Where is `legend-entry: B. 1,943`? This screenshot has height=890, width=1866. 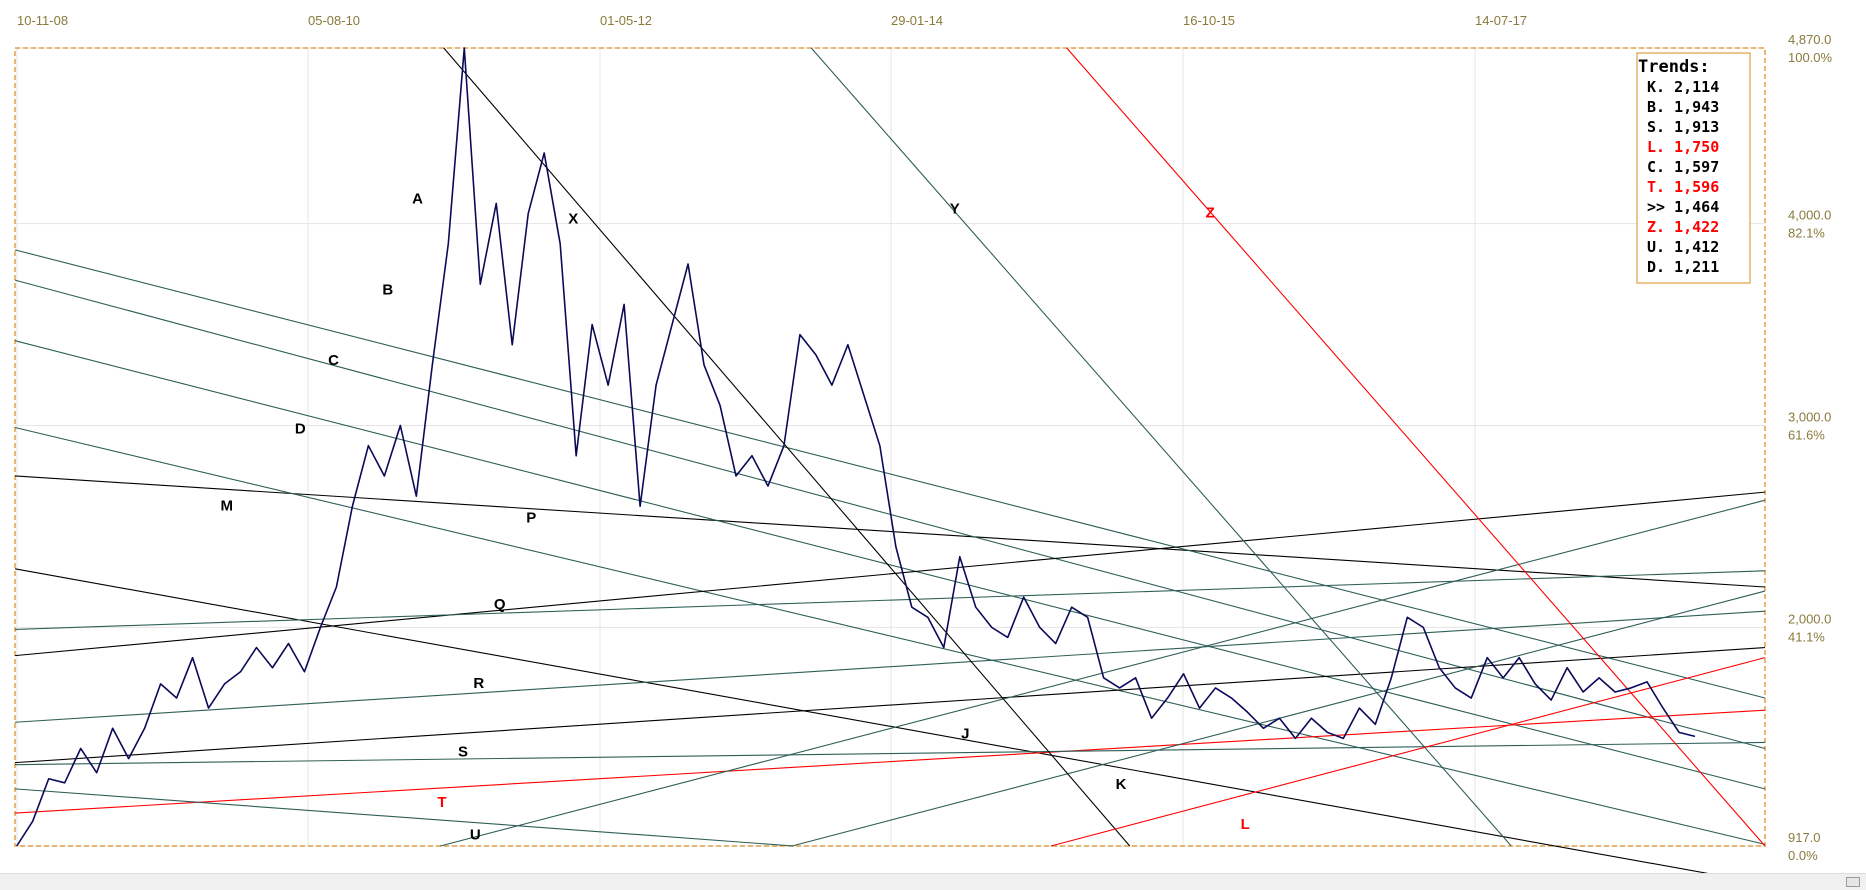 legend-entry: B. 1,943 is located at coordinates (1683, 107).